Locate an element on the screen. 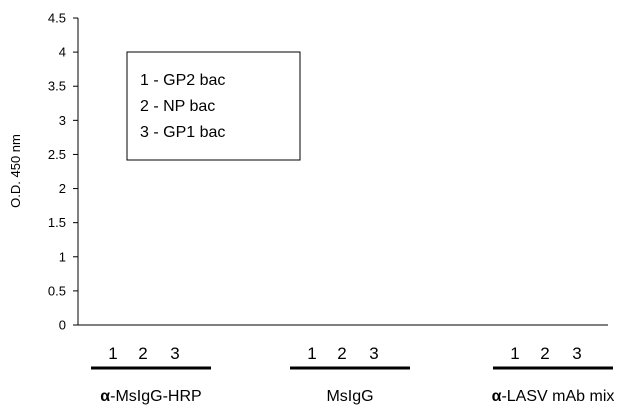 This screenshot has height=410, width=639. y-tick-label: 3 is located at coordinates (62, 120).